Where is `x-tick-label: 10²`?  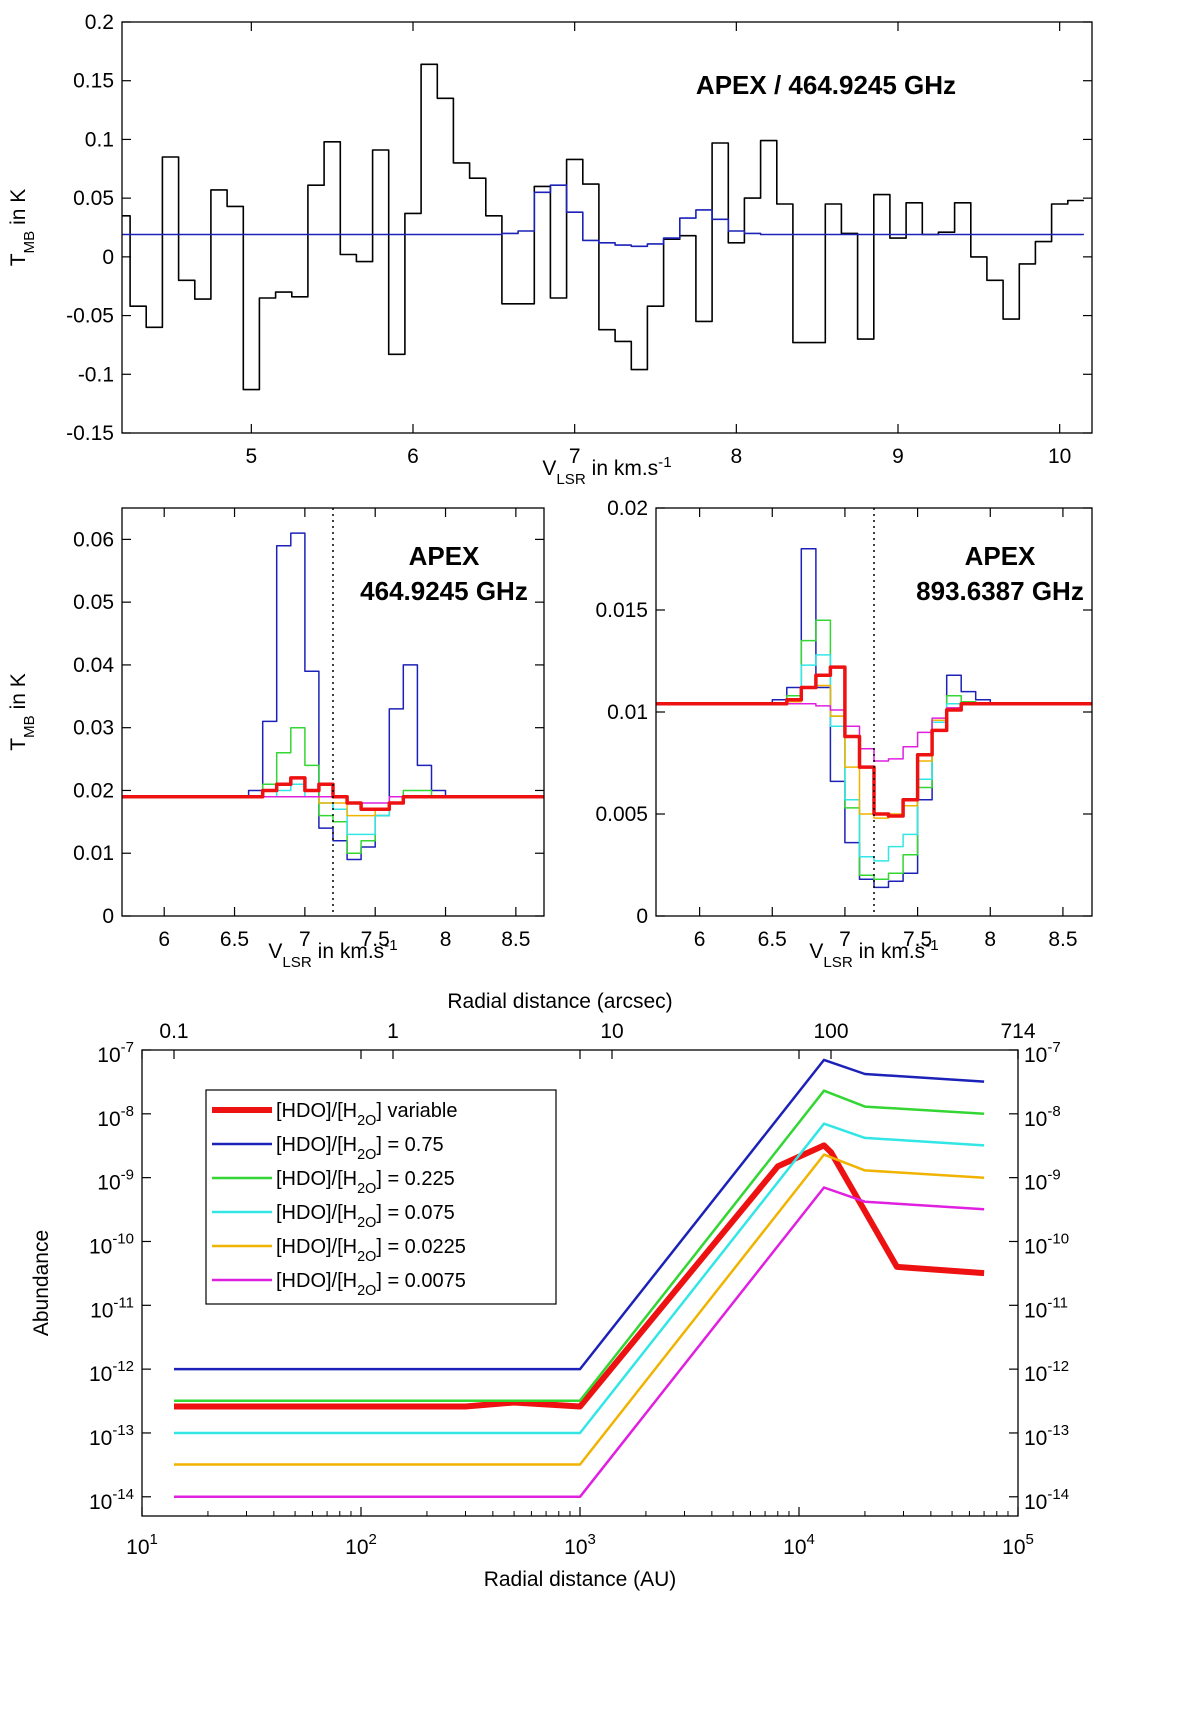 x-tick-label: 10² is located at coordinates (361, 1545).